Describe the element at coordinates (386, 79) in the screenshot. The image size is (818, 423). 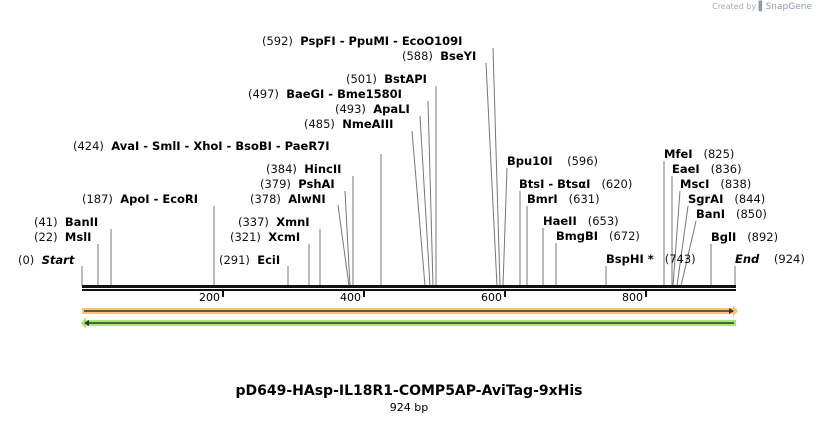
I see `site-bstapi: (501) BstAPI` at that location.